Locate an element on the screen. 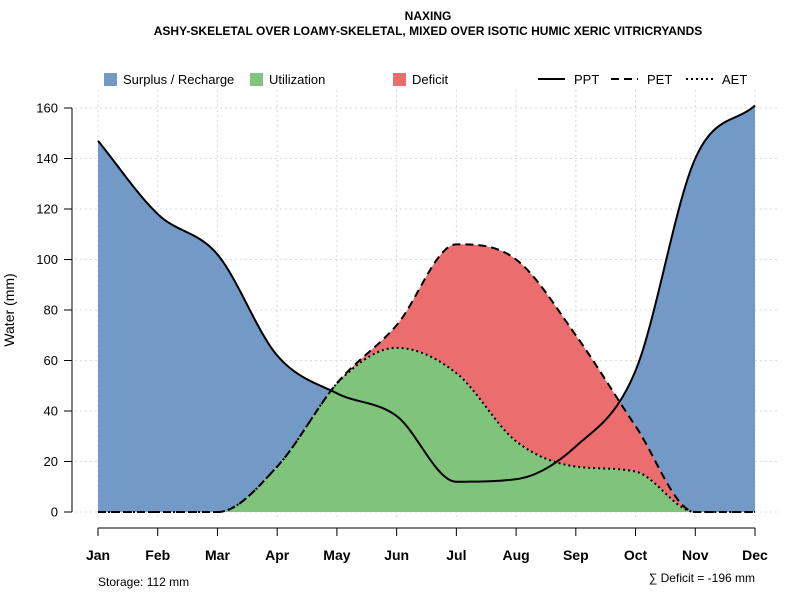 This screenshot has width=800, height=600. x-tick-label: Mar is located at coordinates (217, 555).